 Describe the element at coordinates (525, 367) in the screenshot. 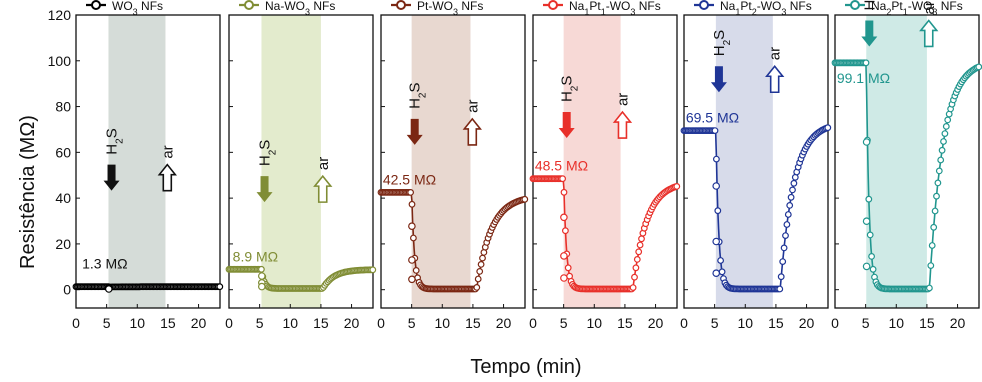

I see `x-axis-label: Tempo (min)` at that location.